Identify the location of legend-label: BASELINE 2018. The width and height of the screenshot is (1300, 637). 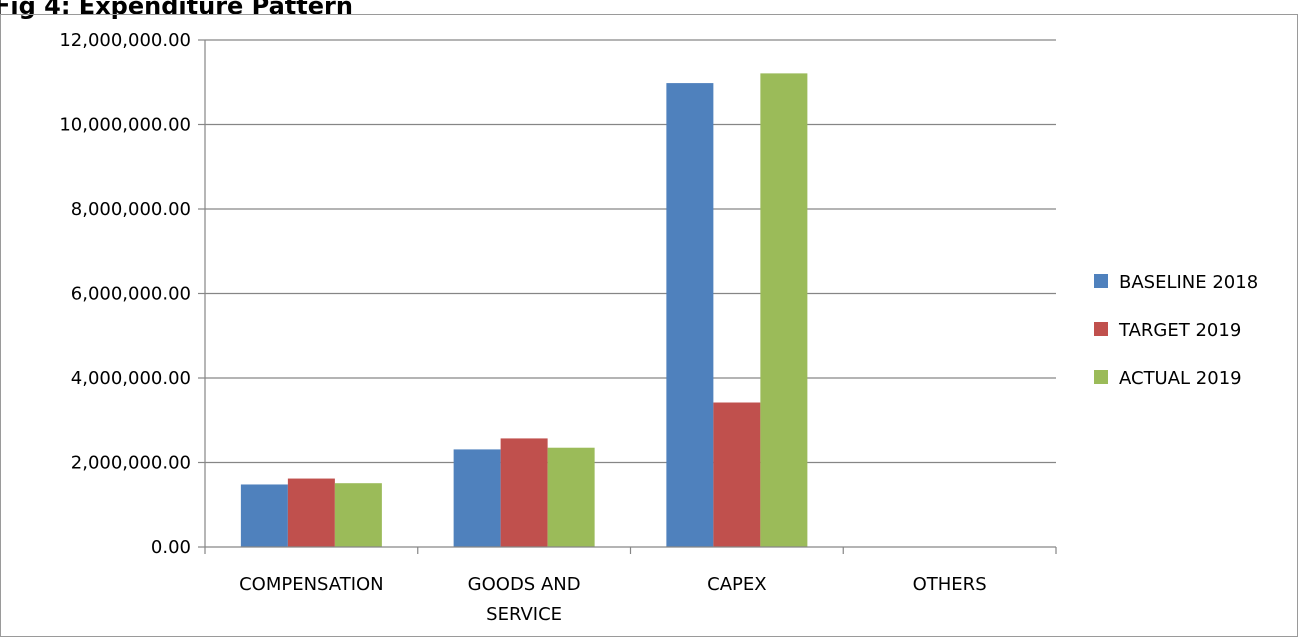
(1188, 282).